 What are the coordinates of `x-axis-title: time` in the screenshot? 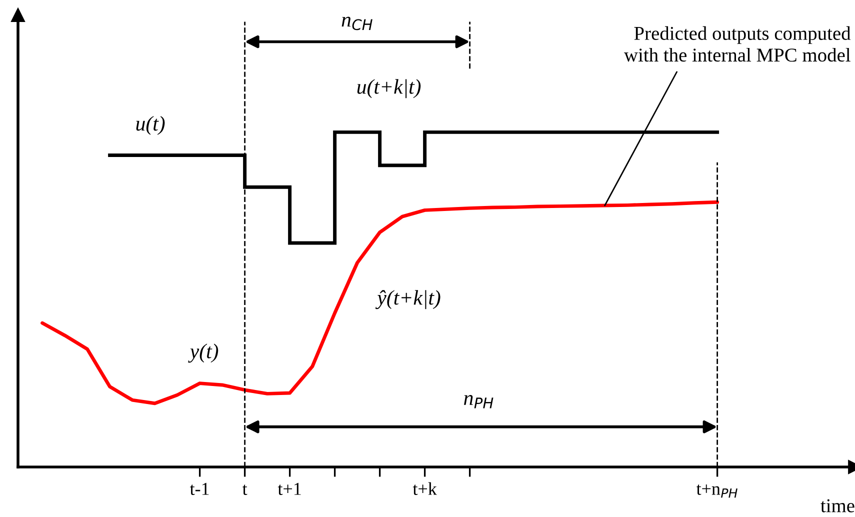 It's located at (837, 505).